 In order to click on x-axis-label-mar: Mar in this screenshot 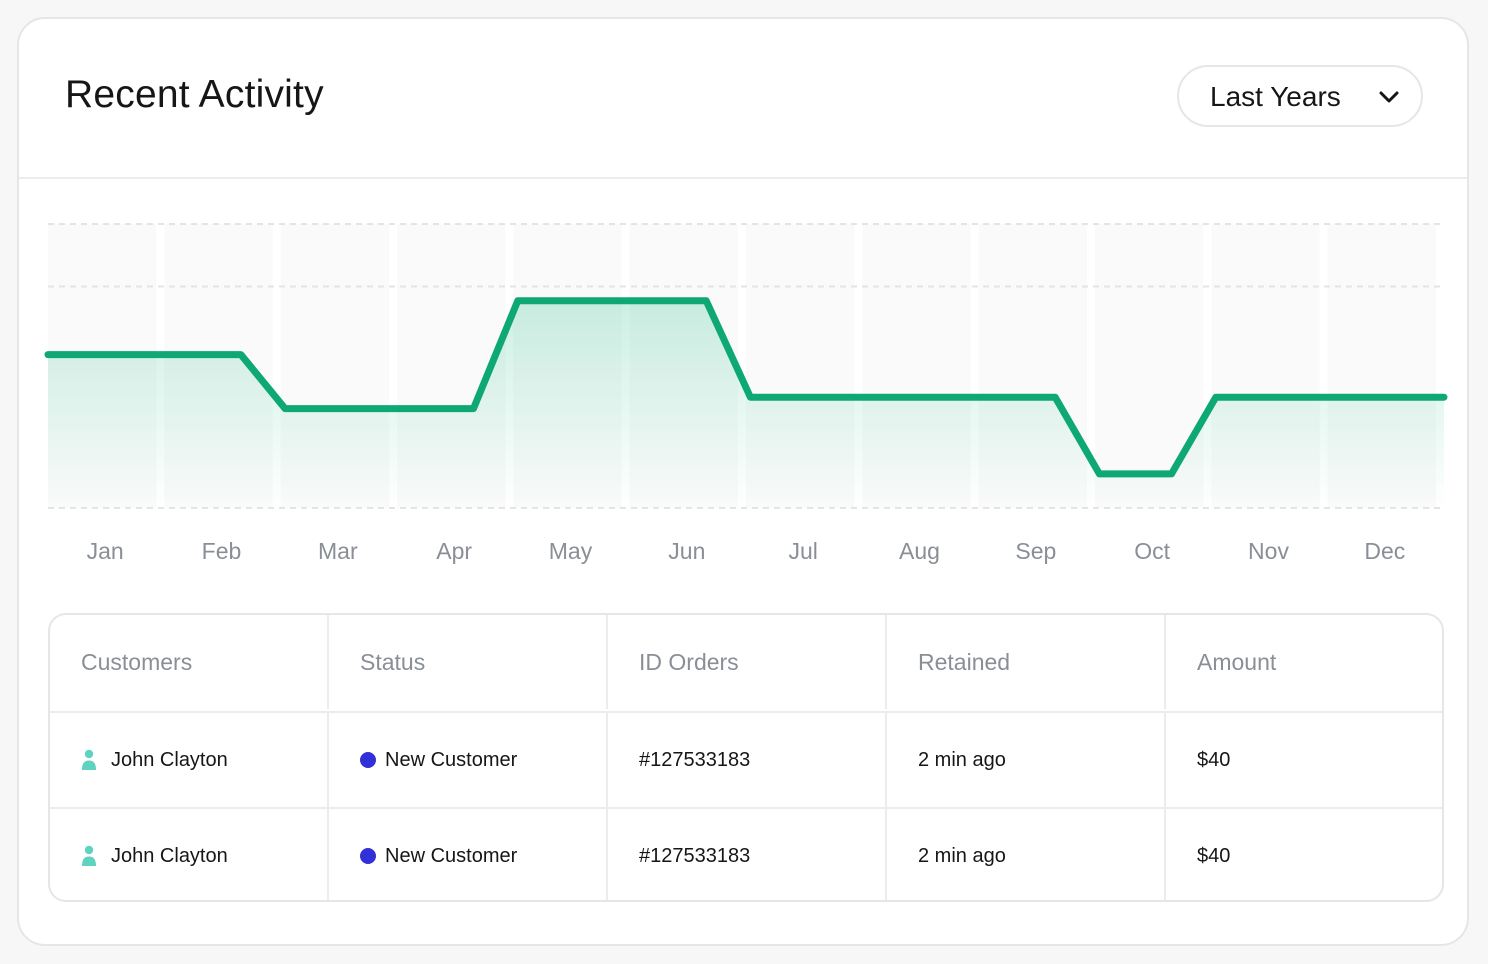, I will do `click(338, 551)`.